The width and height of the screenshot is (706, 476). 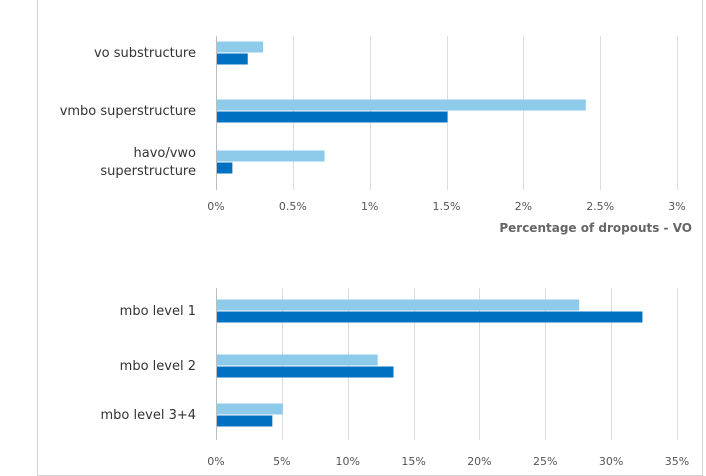 I want to click on tick-label: 1.5%, so click(x=447, y=206).